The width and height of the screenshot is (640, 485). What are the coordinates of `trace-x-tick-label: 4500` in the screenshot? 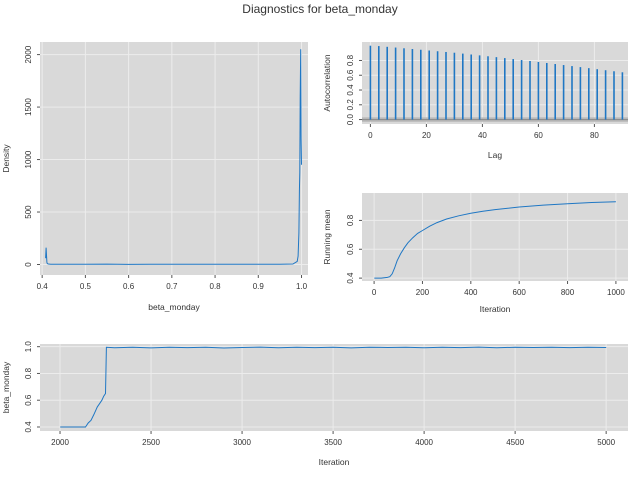 It's located at (515, 442).